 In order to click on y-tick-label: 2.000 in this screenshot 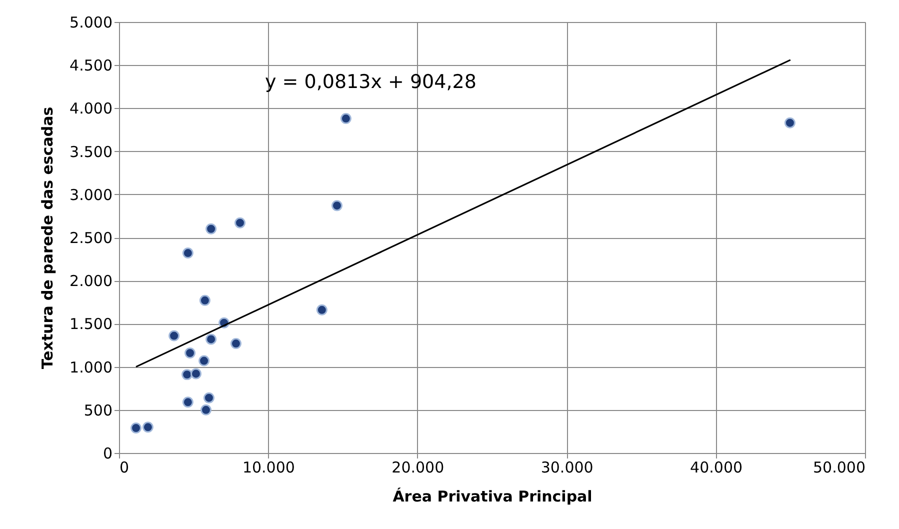, I will do `click(91, 281)`.